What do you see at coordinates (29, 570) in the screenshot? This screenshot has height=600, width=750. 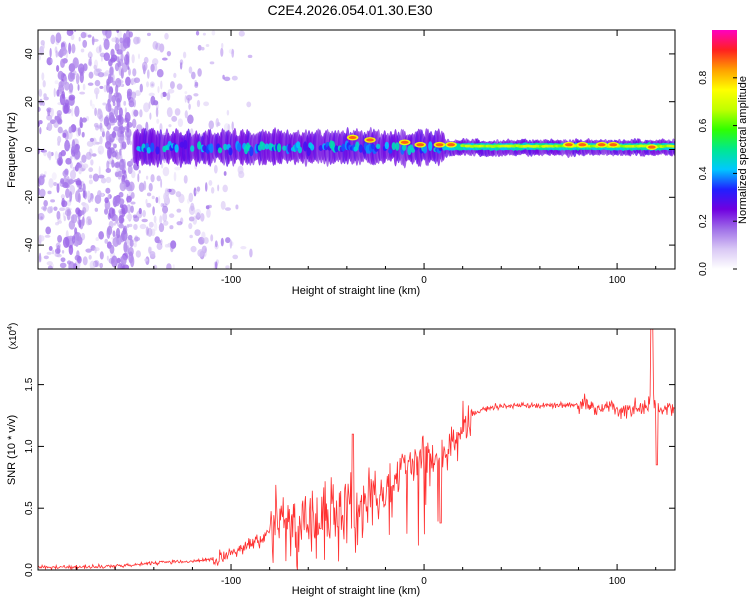 I see `y-tick-label: 0.0` at bounding box center [29, 570].